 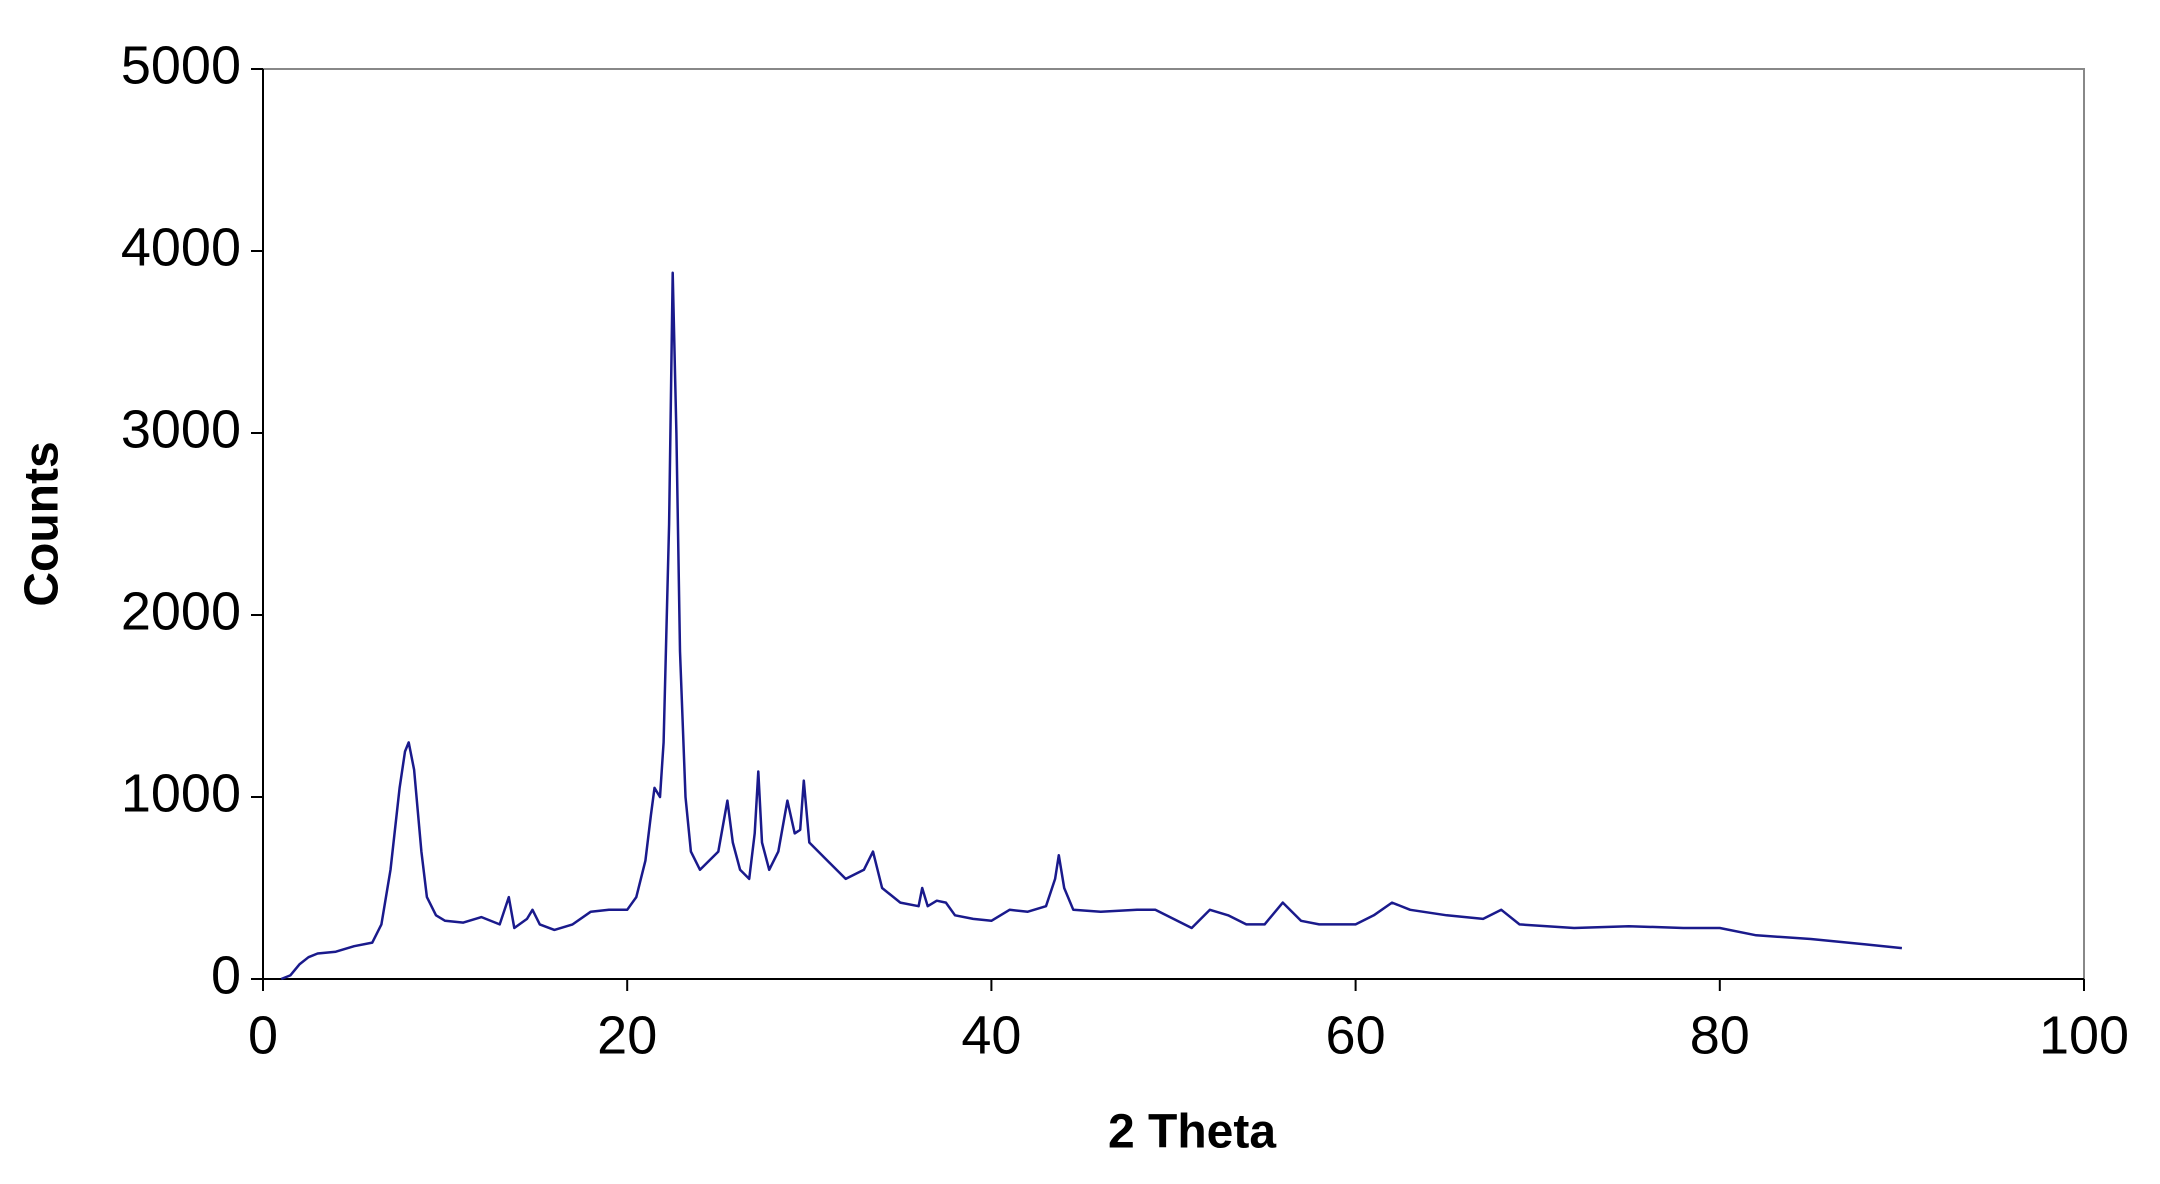 What do you see at coordinates (1720, 1035) in the screenshot?
I see `x-tick-label: 80` at bounding box center [1720, 1035].